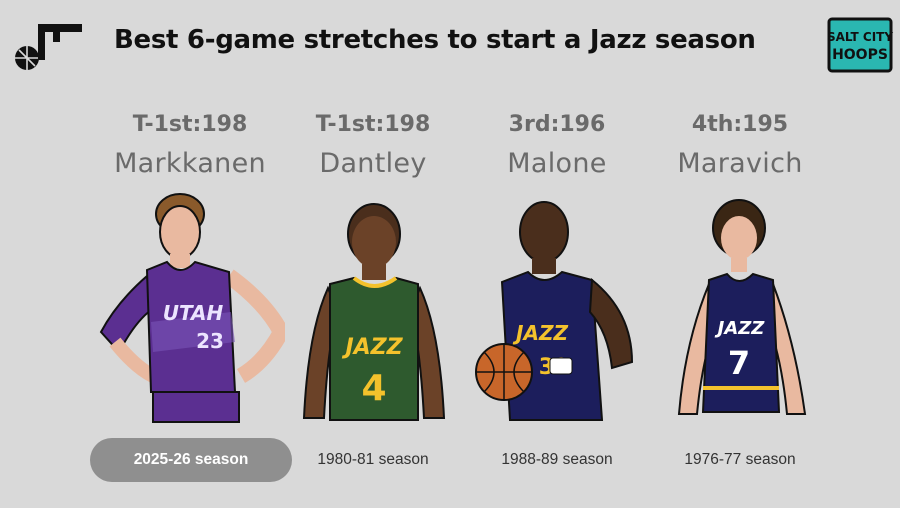 The width and height of the screenshot is (900, 508). What do you see at coordinates (554, 311) in the screenshot?
I see `player-photo-malone: JAZZ 32` at bounding box center [554, 311].